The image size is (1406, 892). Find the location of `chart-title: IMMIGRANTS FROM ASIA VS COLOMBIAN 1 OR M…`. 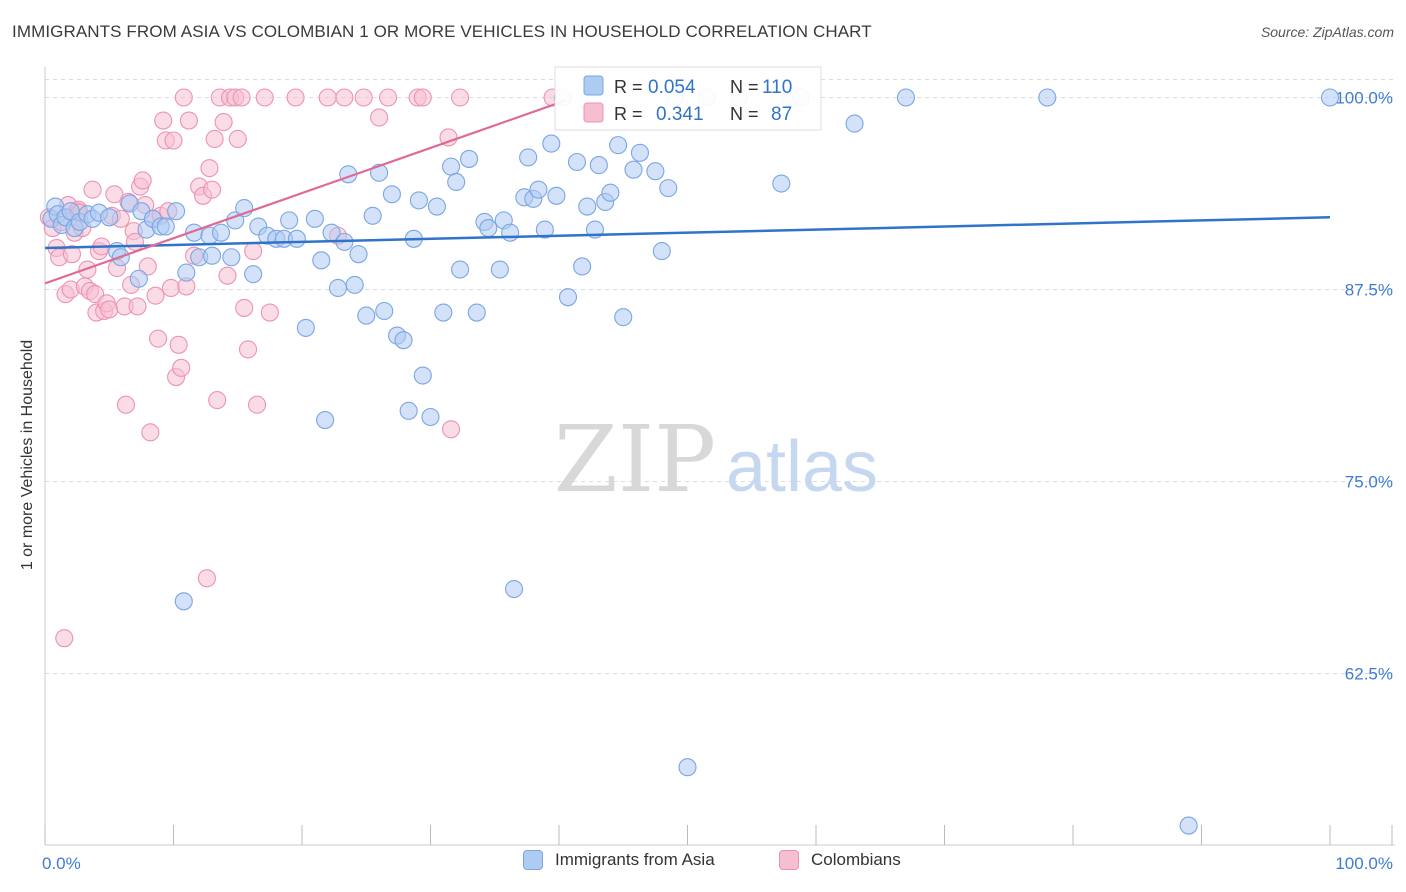

chart-title: IMMIGRANTS FROM ASIA VS COLOMBIAN 1 OR M… is located at coordinates (442, 31).